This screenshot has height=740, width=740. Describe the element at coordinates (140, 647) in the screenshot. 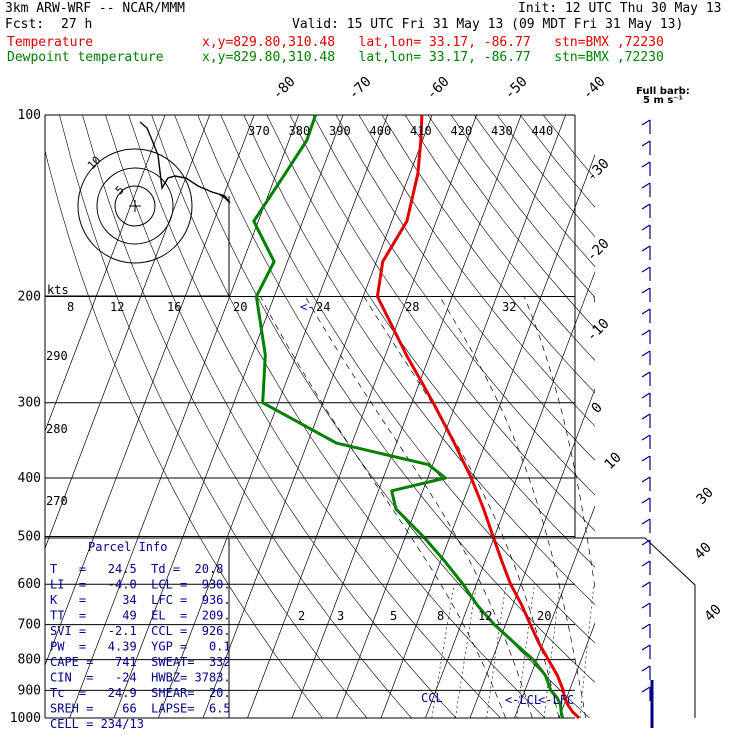

I see `parcel-row: PW = 4.39 YGP = 0.1` at that location.